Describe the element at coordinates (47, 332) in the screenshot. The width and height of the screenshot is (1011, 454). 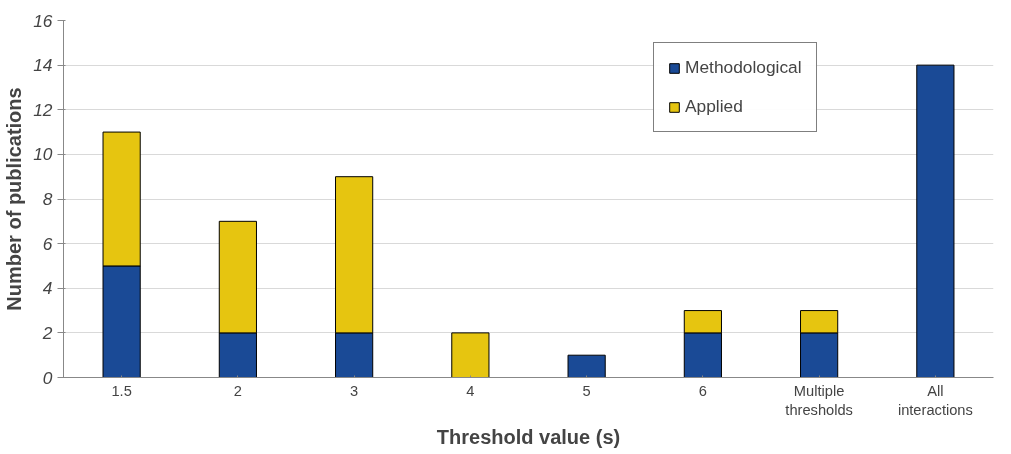
I see `y-tick-label: 2` at that location.